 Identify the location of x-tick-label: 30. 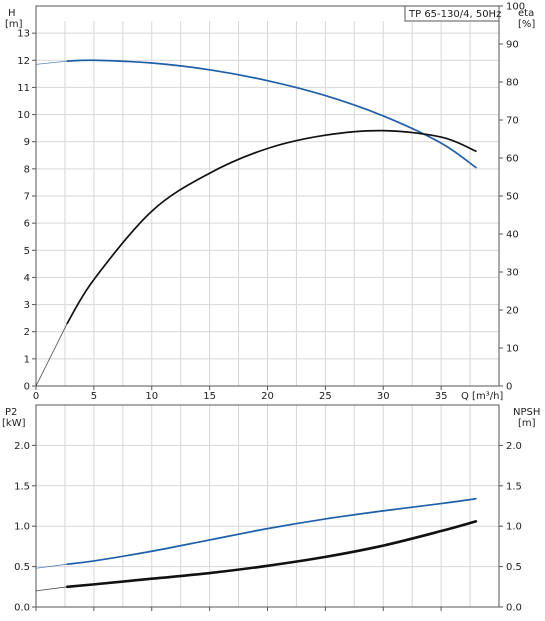
(383, 396).